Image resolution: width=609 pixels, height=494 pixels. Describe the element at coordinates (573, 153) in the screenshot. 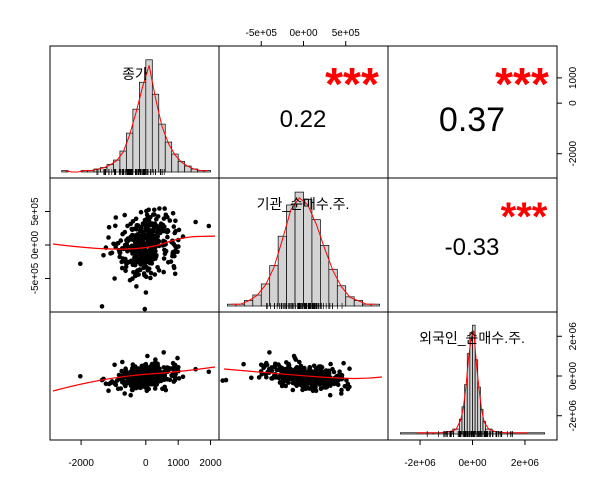

I see `y-tick-label-var1-right: -2000` at that location.